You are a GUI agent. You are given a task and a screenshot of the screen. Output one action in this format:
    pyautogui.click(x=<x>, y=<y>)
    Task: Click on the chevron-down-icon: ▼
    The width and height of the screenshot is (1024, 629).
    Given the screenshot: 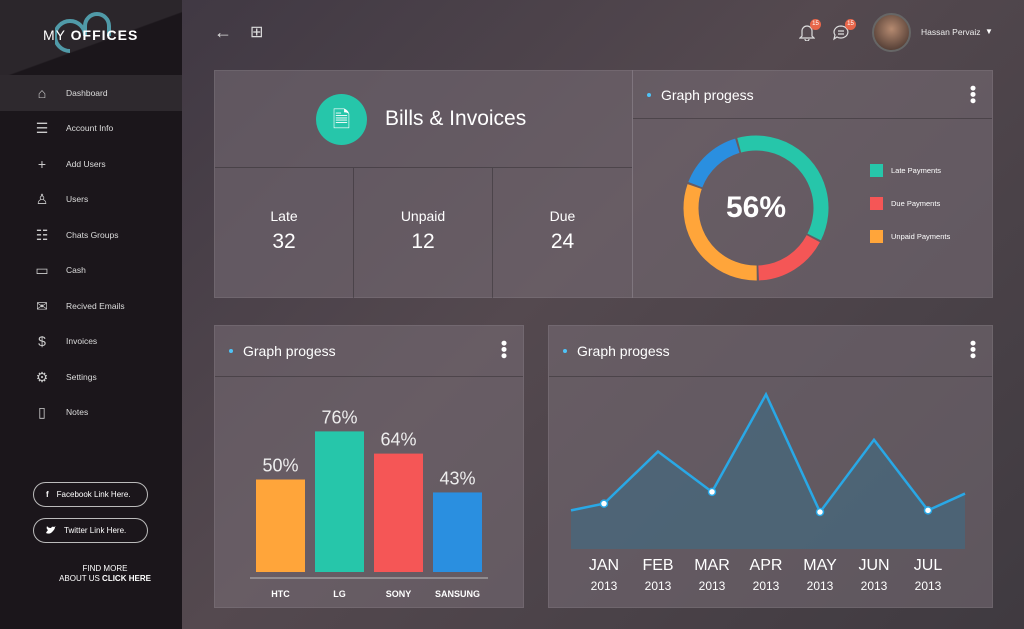 What is the action you would take?
    pyautogui.click(x=989, y=31)
    